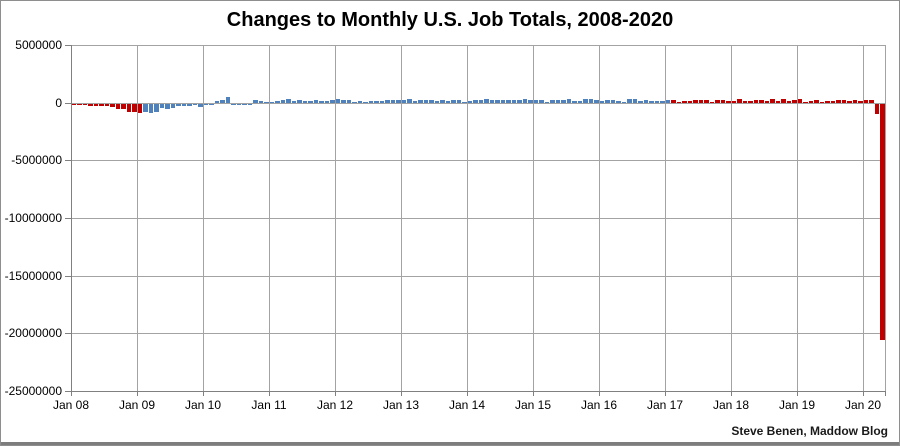 The height and width of the screenshot is (446, 900). Describe the element at coordinates (731, 405) in the screenshot. I see `x-axis-tick-label: Jan 18` at that location.